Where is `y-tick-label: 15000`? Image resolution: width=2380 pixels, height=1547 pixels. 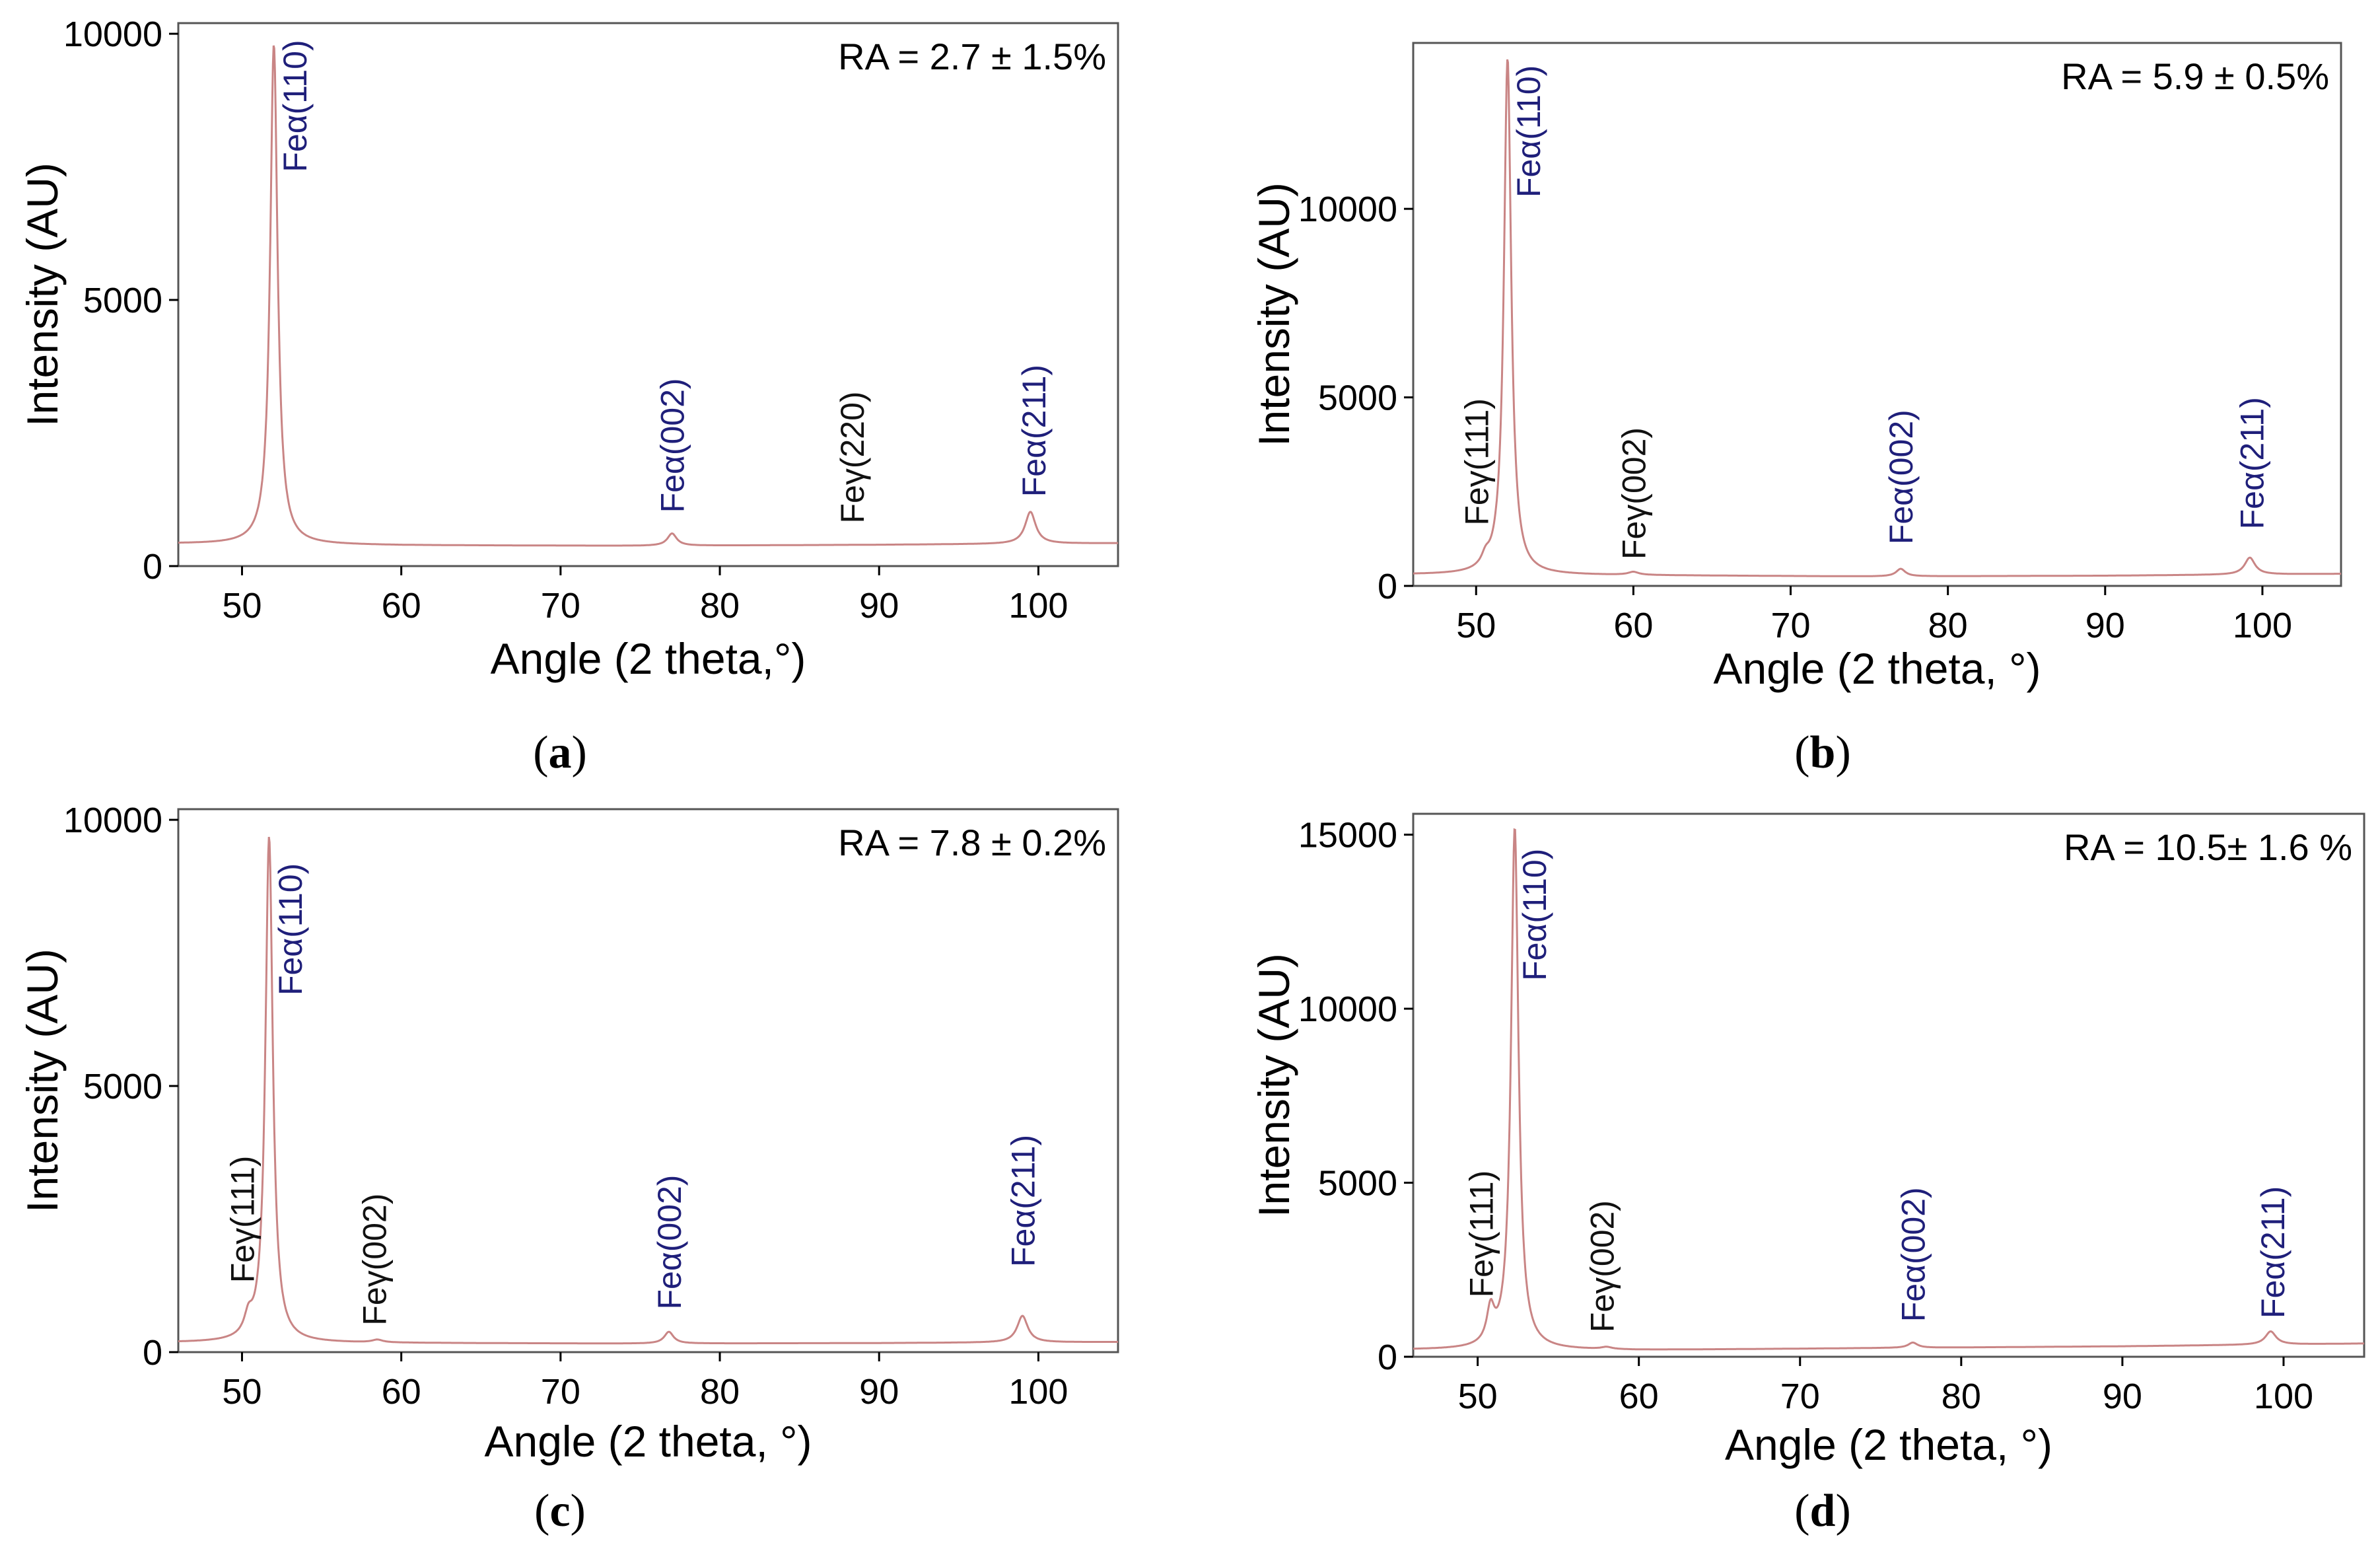
y-tick-label: 15000 is located at coordinates (1347, 835).